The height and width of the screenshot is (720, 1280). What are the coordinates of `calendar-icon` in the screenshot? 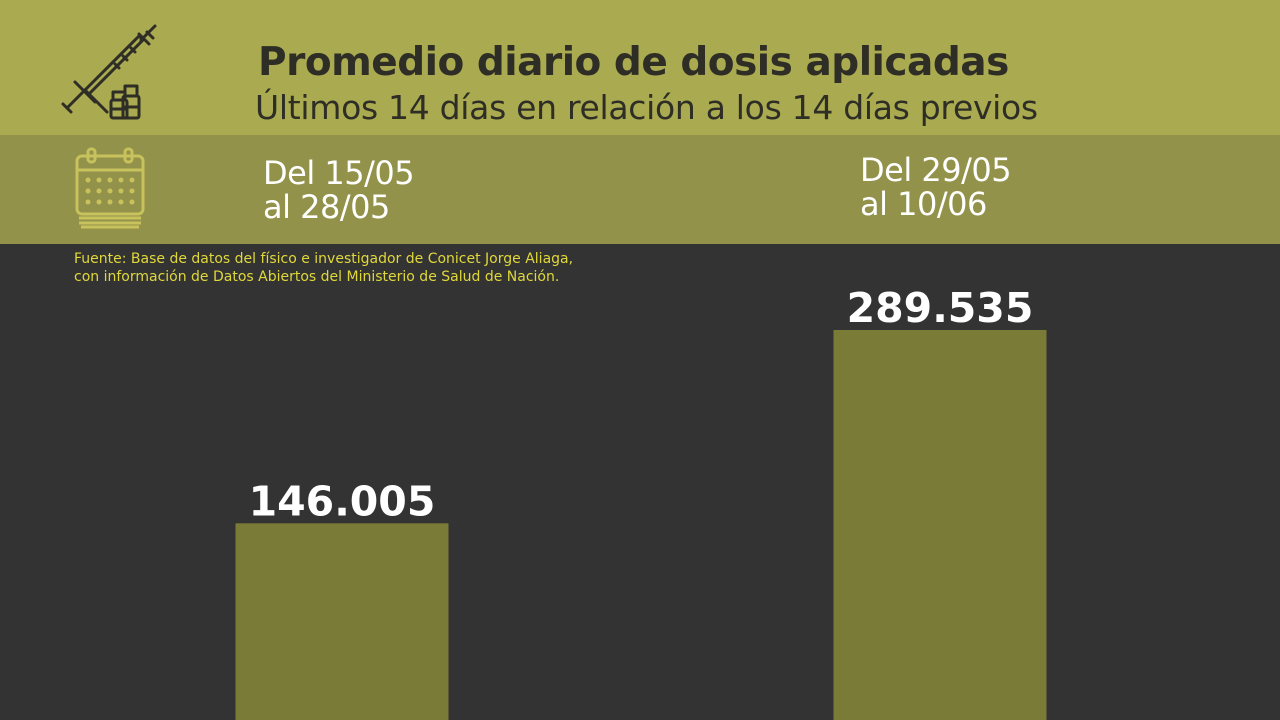 It's located at (110, 188).